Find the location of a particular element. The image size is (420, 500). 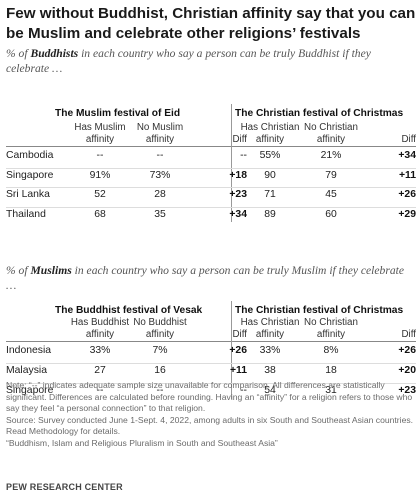

diff-value: +29 is located at coordinates (407, 214).